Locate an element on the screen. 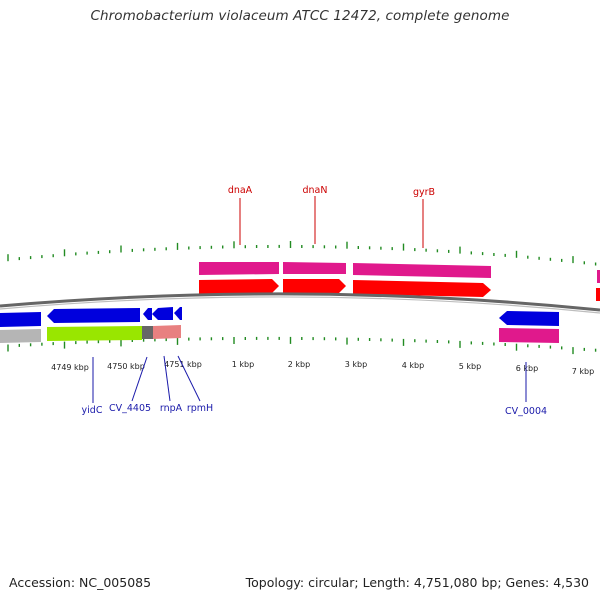  yidC-rna-bar is located at coordinates (94, 333).